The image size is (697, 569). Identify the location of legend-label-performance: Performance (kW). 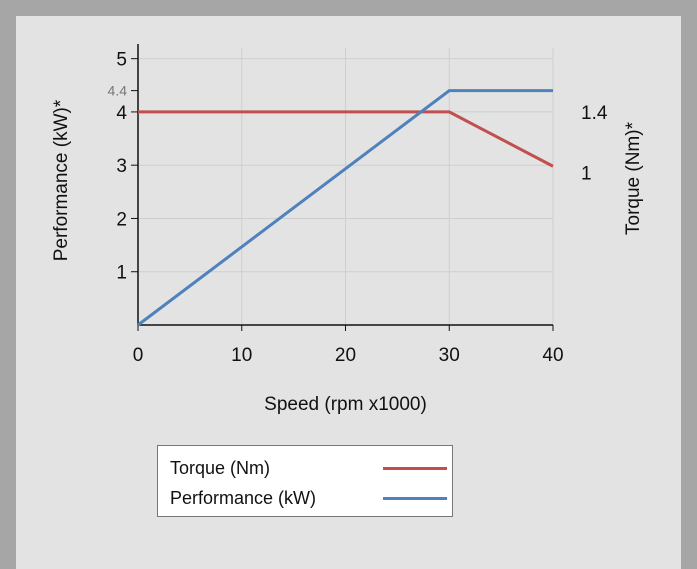
(243, 497).